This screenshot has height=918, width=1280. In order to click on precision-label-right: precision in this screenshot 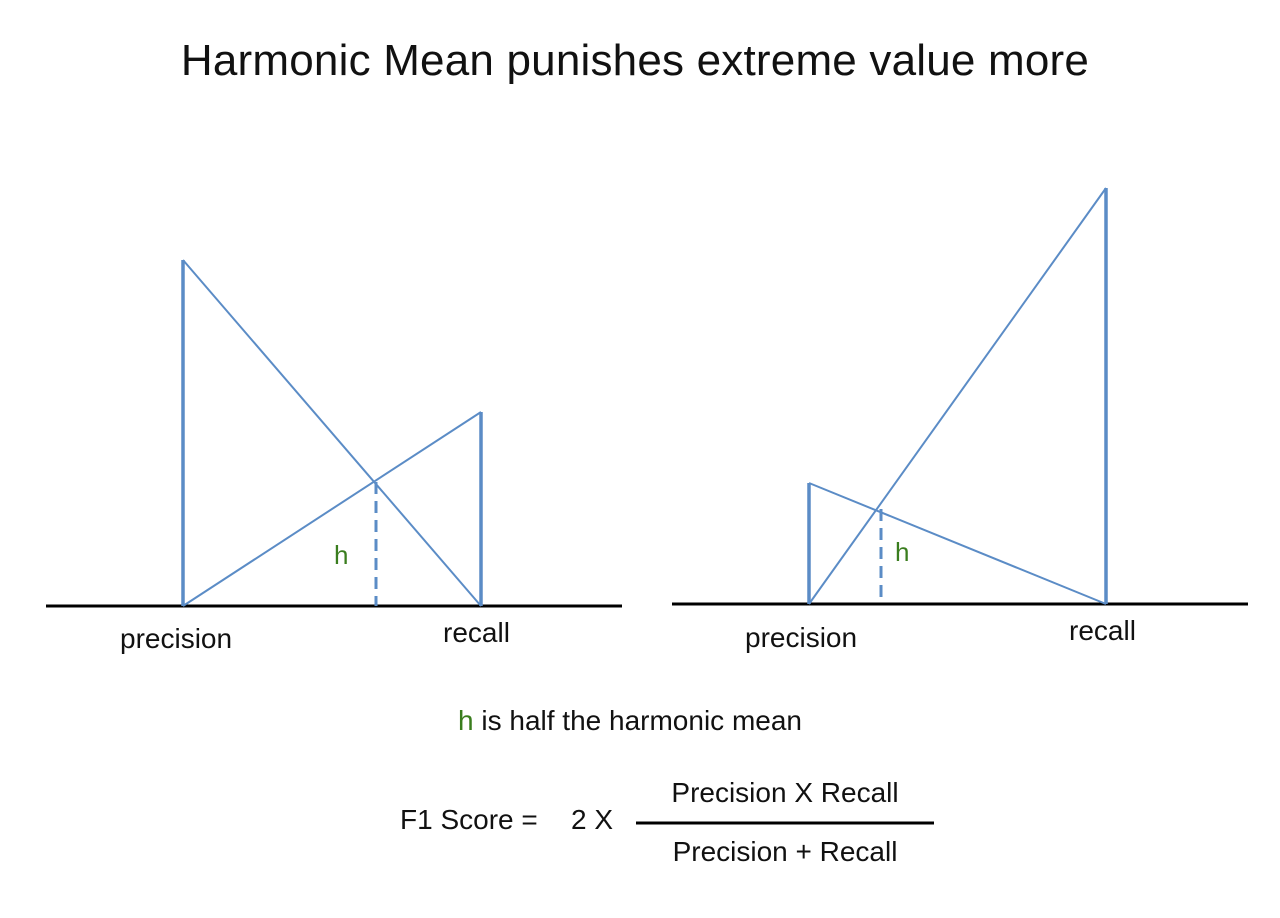, I will do `click(801, 637)`.